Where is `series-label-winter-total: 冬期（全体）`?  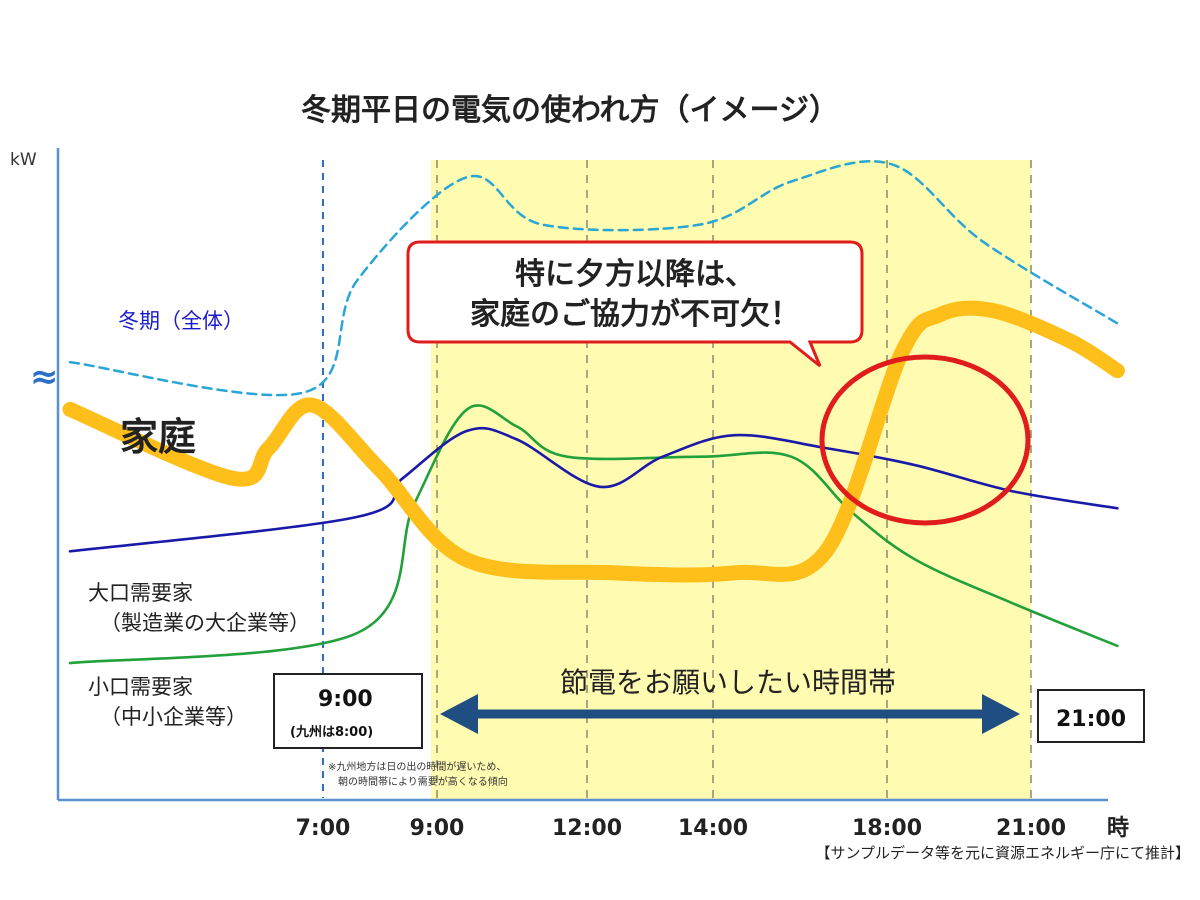
series-label-winter-total: 冬期（全体） is located at coordinates (181, 321).